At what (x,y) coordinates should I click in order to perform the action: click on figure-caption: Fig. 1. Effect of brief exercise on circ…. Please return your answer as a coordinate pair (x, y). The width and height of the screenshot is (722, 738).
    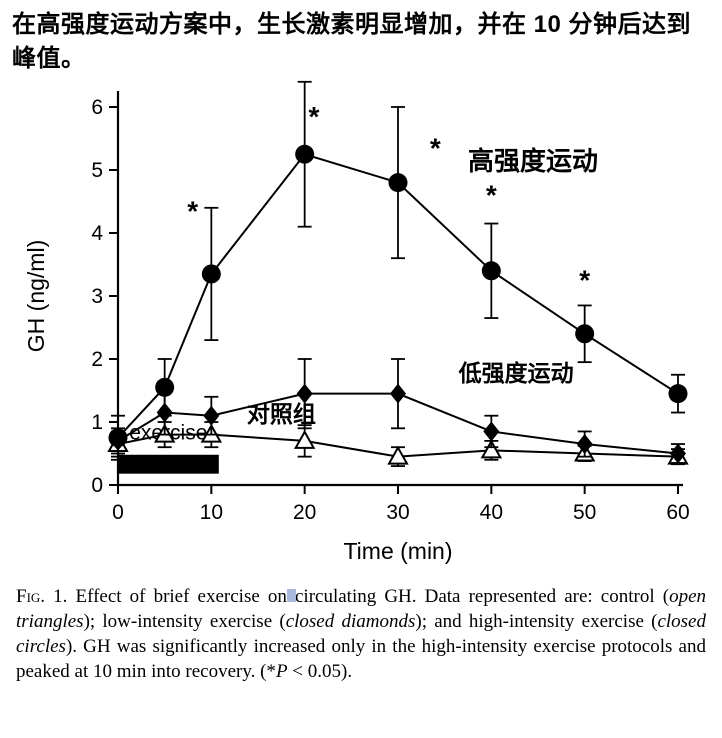
    Looking at the image, I should click on (361, 634).